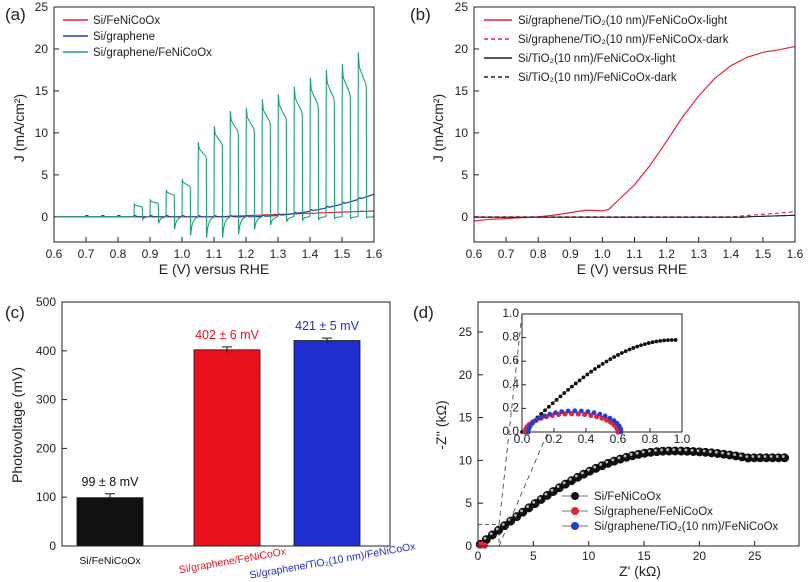  I want to click on zoom-connector, so click(510, 419).